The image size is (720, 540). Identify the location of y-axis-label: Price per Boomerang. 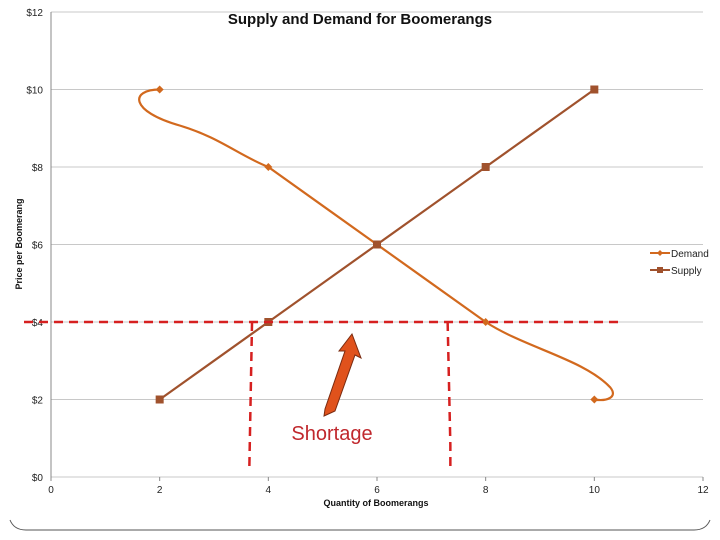
(19, 243).